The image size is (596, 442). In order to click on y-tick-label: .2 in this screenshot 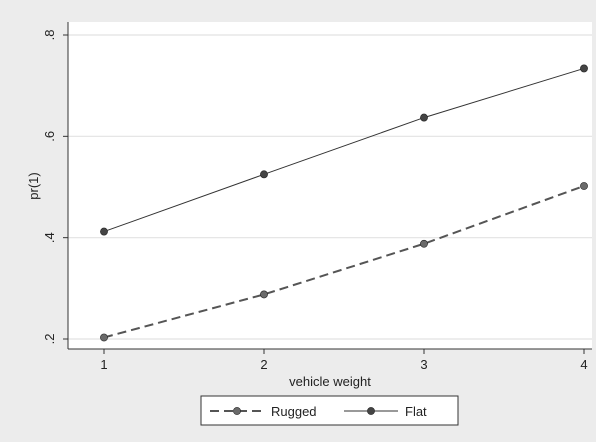, I will do `click(49, 339)`.